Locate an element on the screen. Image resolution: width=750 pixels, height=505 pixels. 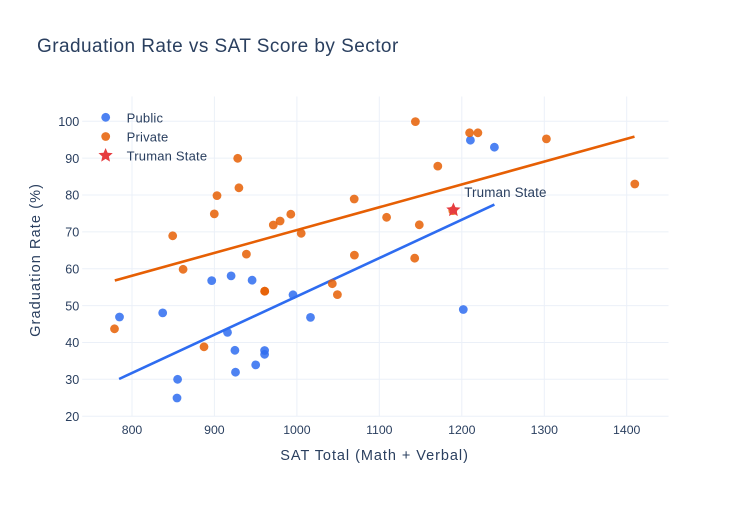
svg-text: 800 is located at coordinates (132, 430).